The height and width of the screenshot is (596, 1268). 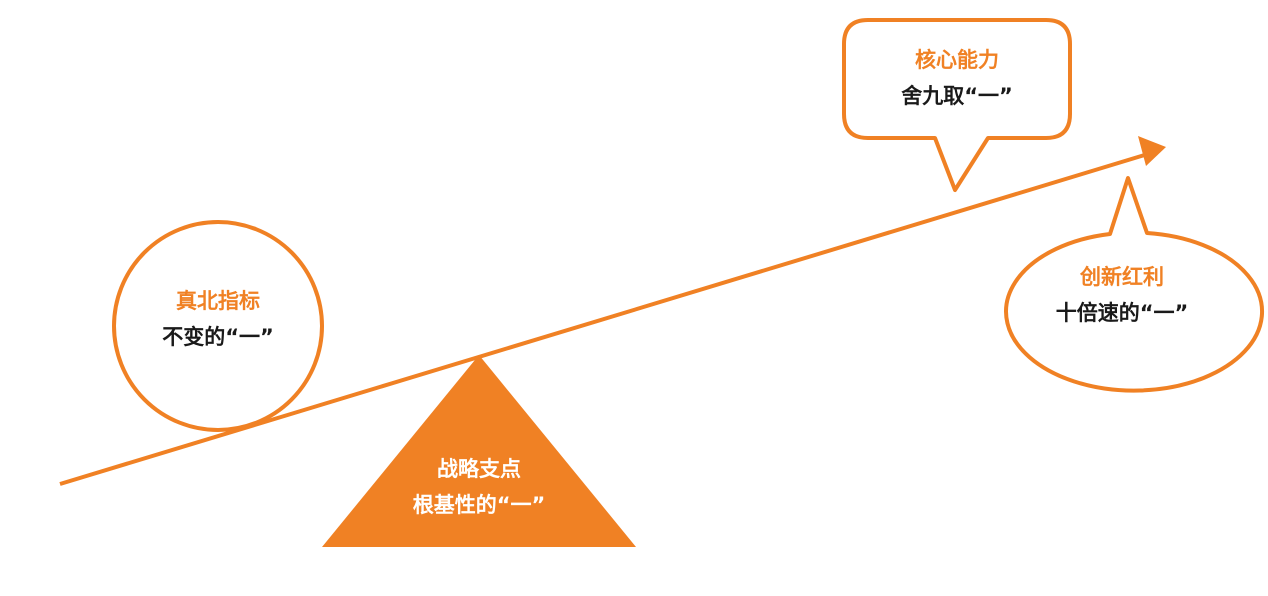 What do you see at coordinates (218, 337) in the screenshot?
I see `true-north-subtitle: 不变的“一”` at bounding box center [218, 337].